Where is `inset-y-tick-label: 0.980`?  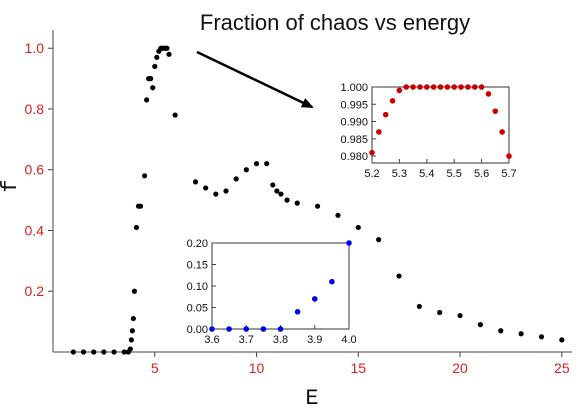
inset-y-tick-label: 0.980 is located at coordinates (354, 157).